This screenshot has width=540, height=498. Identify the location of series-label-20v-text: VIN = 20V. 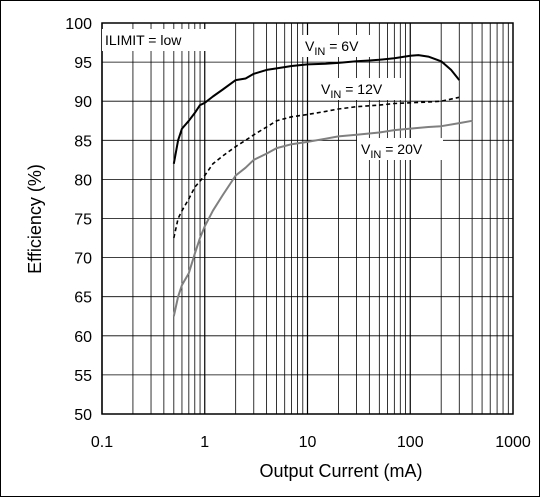
(392, 151).